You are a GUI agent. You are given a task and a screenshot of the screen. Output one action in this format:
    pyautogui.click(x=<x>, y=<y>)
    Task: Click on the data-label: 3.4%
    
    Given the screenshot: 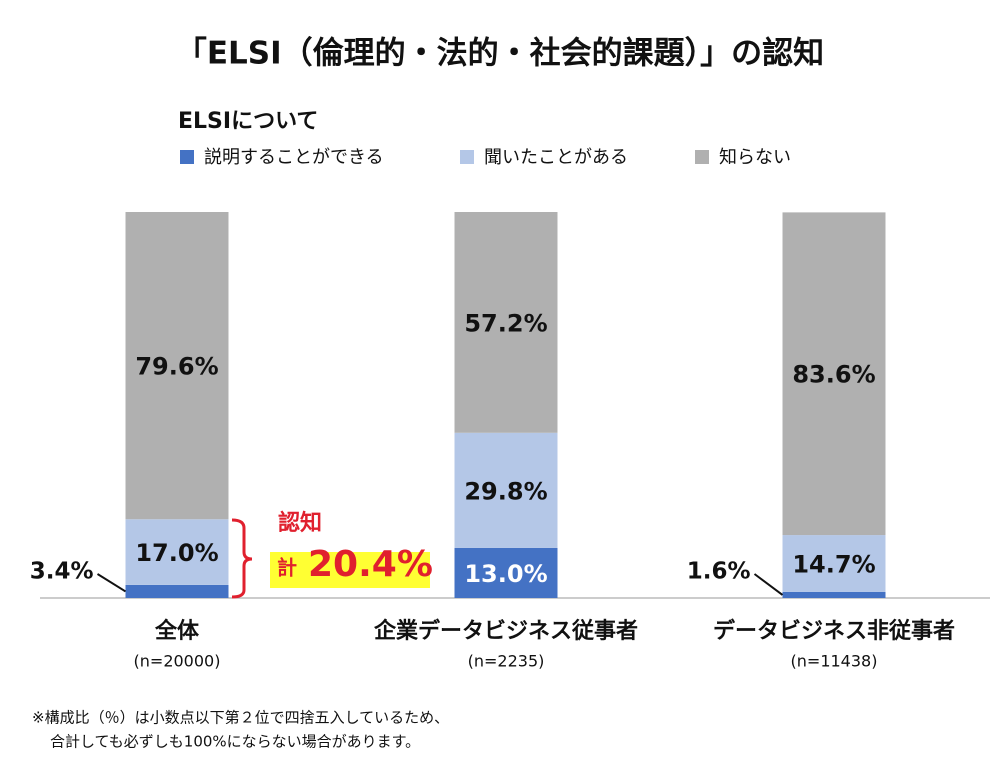 What is the action you would take?
    pyautogui.click(x=62, y=572)
    